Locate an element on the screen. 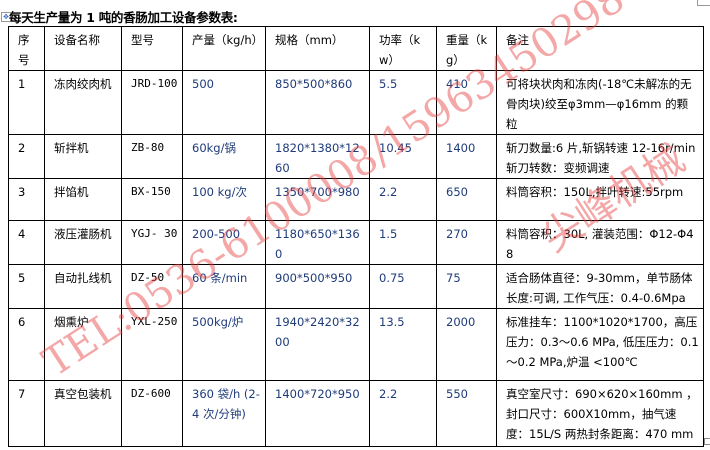 The image size is (710, 450). cell-name: 真空包装机 is located at coordinates (83, 413).